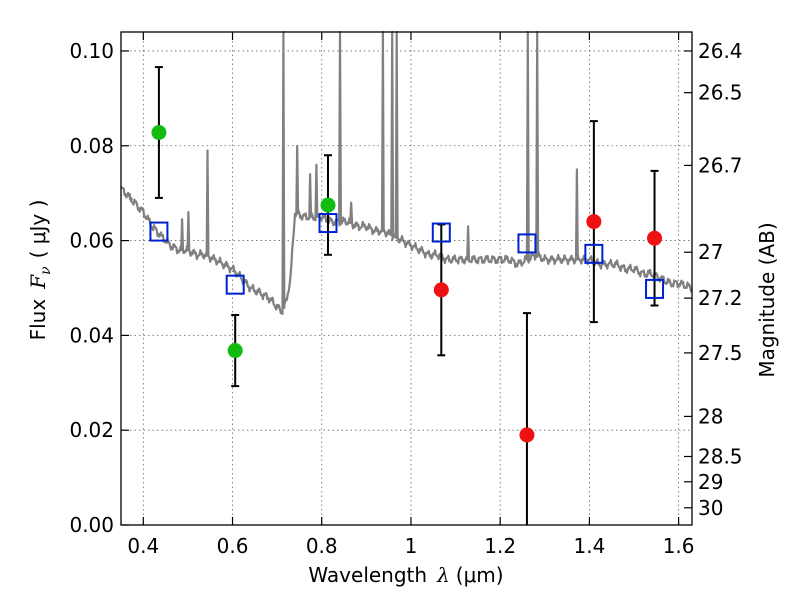 The image size is (800, 600). I want to click on x-tick-label: 1.2, so click(500, 546).